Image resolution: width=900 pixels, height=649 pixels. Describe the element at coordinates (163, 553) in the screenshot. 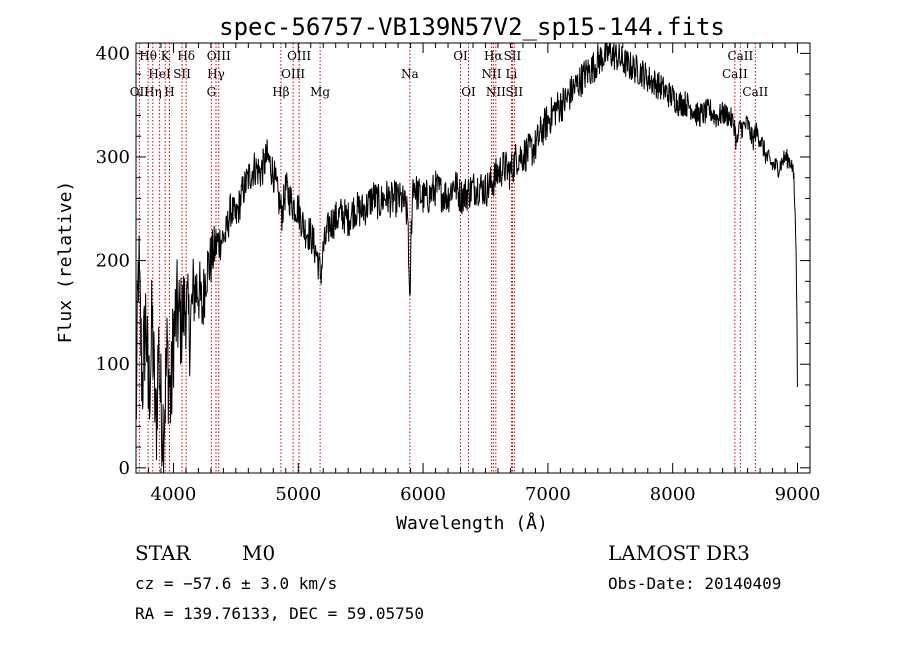

I see `class-type: STAR` at that location.